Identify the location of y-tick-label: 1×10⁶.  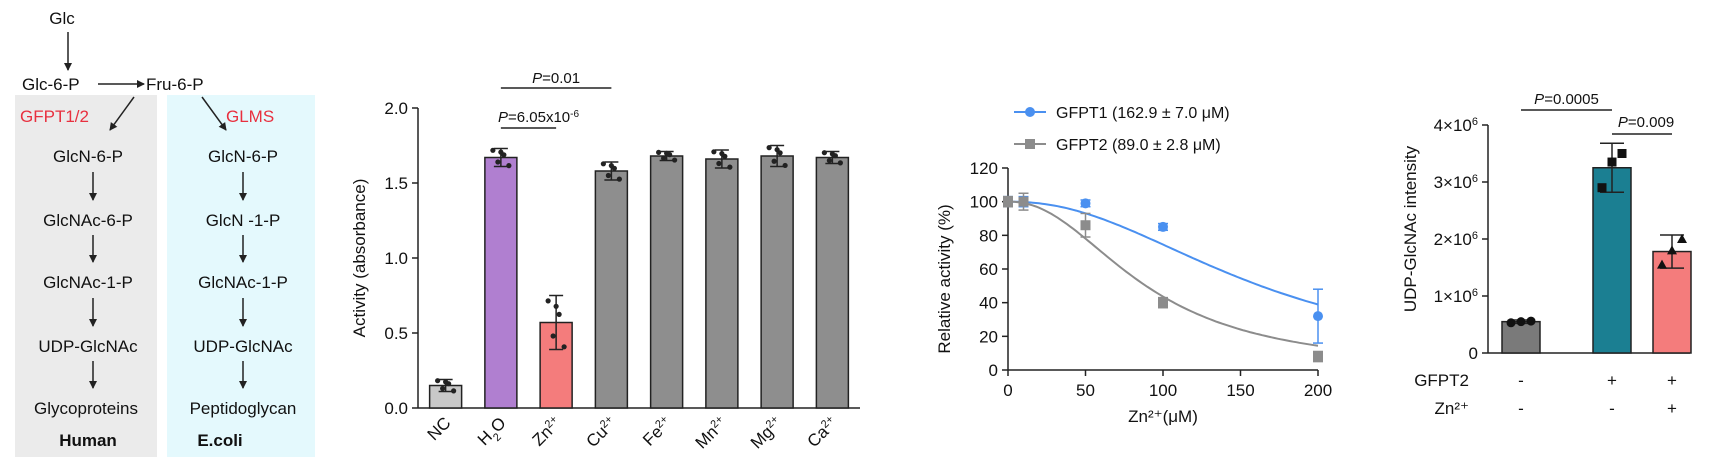
(1456, 296).